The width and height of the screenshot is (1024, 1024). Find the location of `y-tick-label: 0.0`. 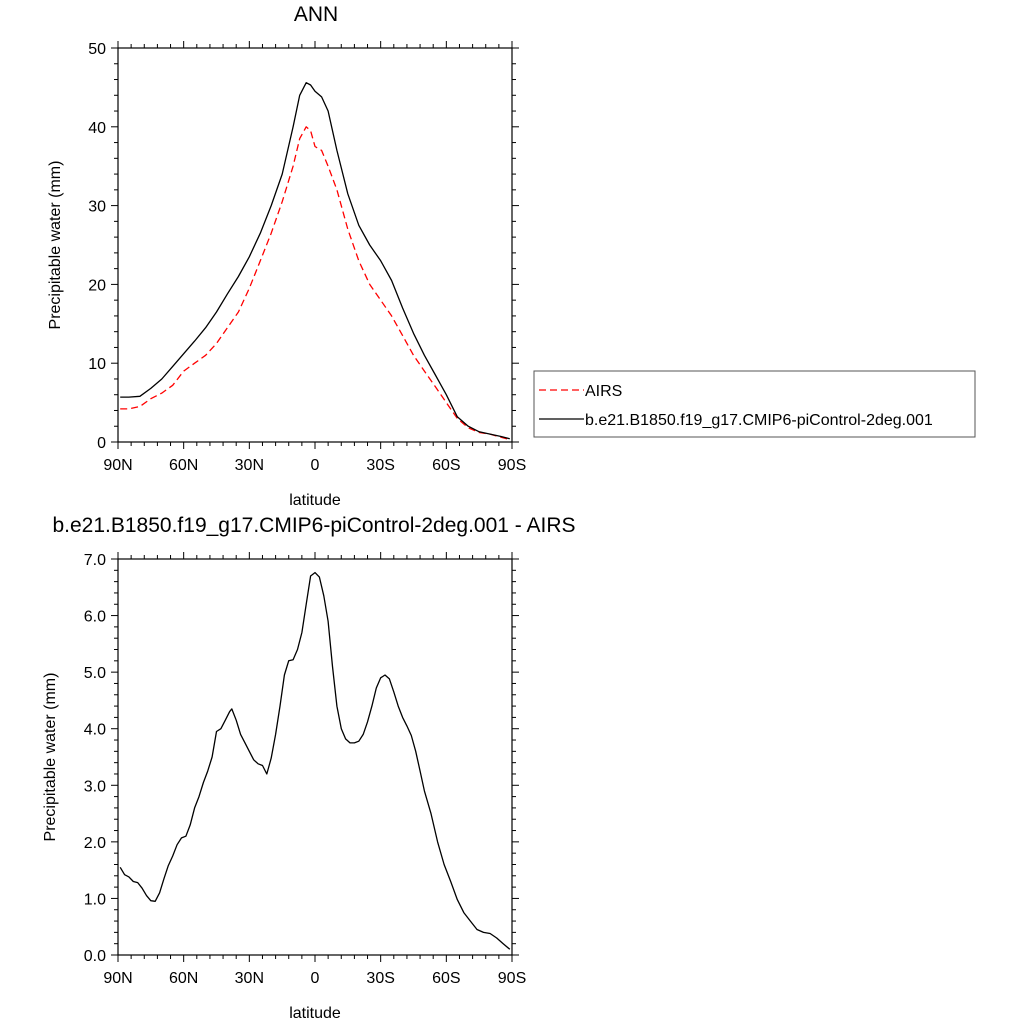

y-tick-label: 0.0 is located at coordinates (95, 956).